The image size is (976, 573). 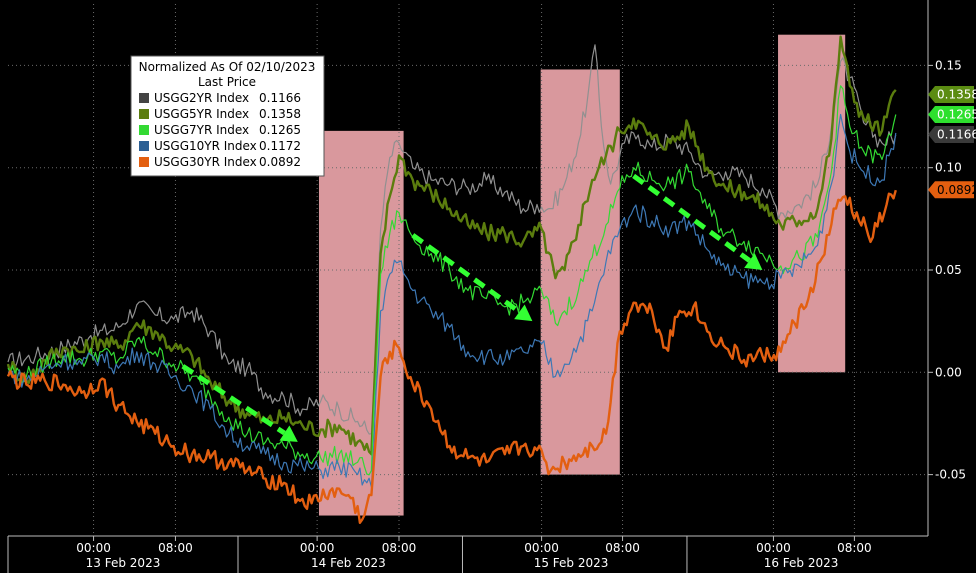 I want to click on x-tick-label-1: 00:00, so click(x=93, y=548).